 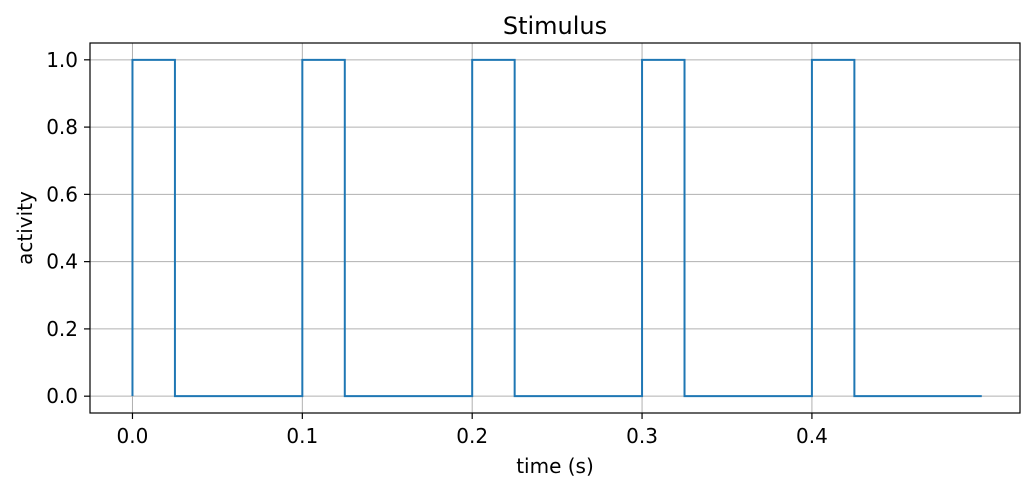 I want to click on x-tick-label: 0.2, so click(x=472, y=436).